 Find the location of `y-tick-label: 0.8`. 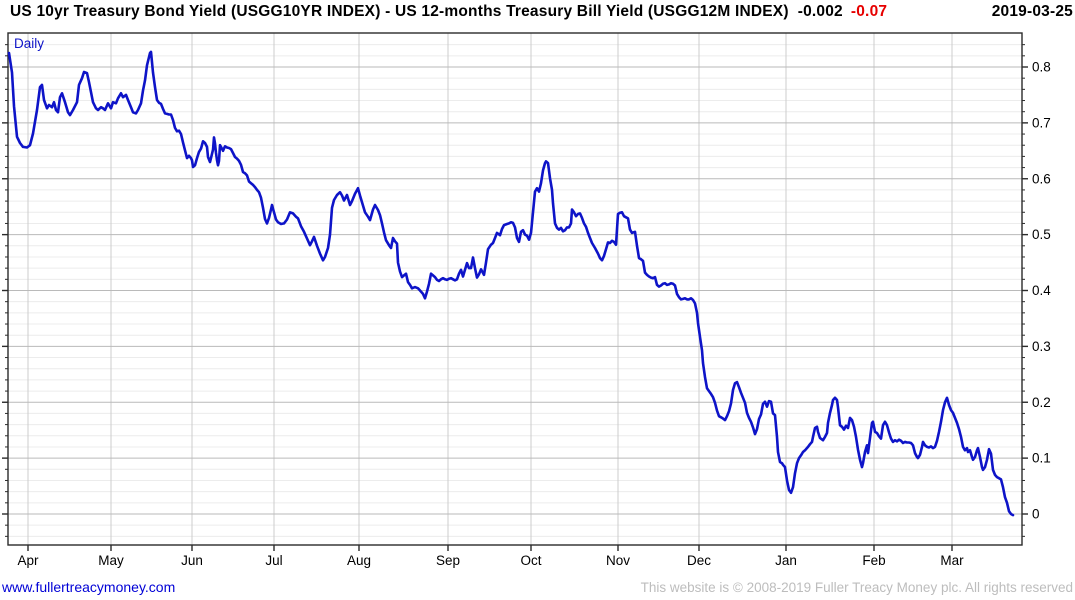

y-tick-label: 0.8 is located at coordinates (1041, 67).